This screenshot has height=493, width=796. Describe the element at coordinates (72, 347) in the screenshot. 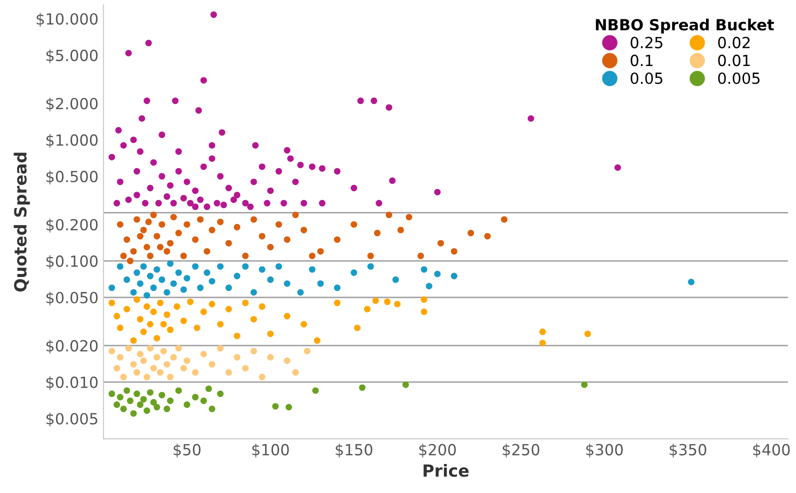

I see `y-tick-label: $0.020` at that location.